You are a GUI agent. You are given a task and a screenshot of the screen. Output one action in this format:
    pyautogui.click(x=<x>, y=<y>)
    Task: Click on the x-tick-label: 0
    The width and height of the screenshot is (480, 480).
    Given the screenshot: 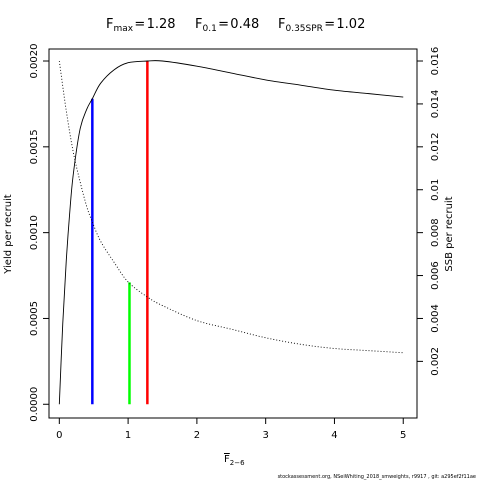 What is the action you would take?
    pyautogui.click(x=59, y=435)
    